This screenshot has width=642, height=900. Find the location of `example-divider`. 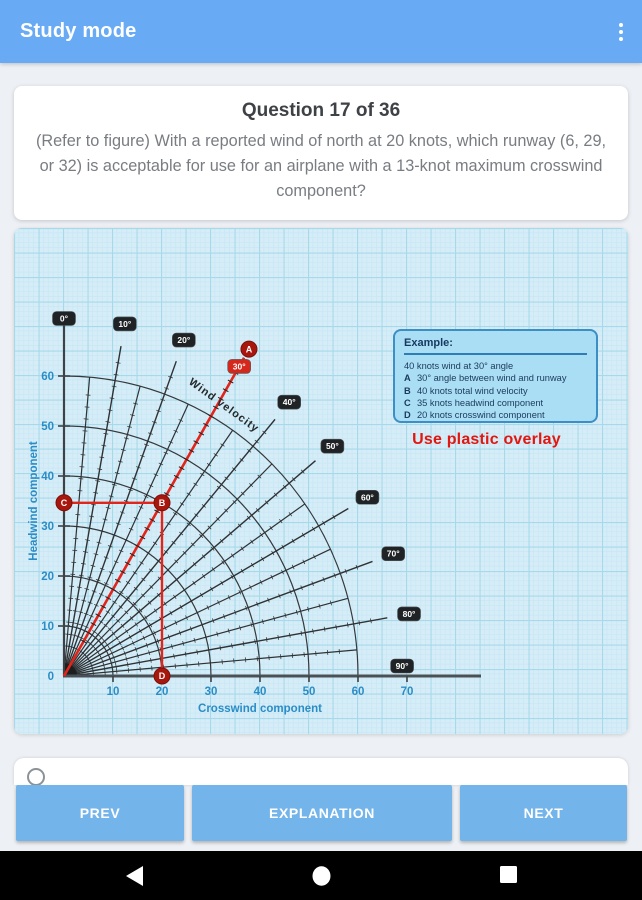

example-divider is located at coordinates (495, 354).